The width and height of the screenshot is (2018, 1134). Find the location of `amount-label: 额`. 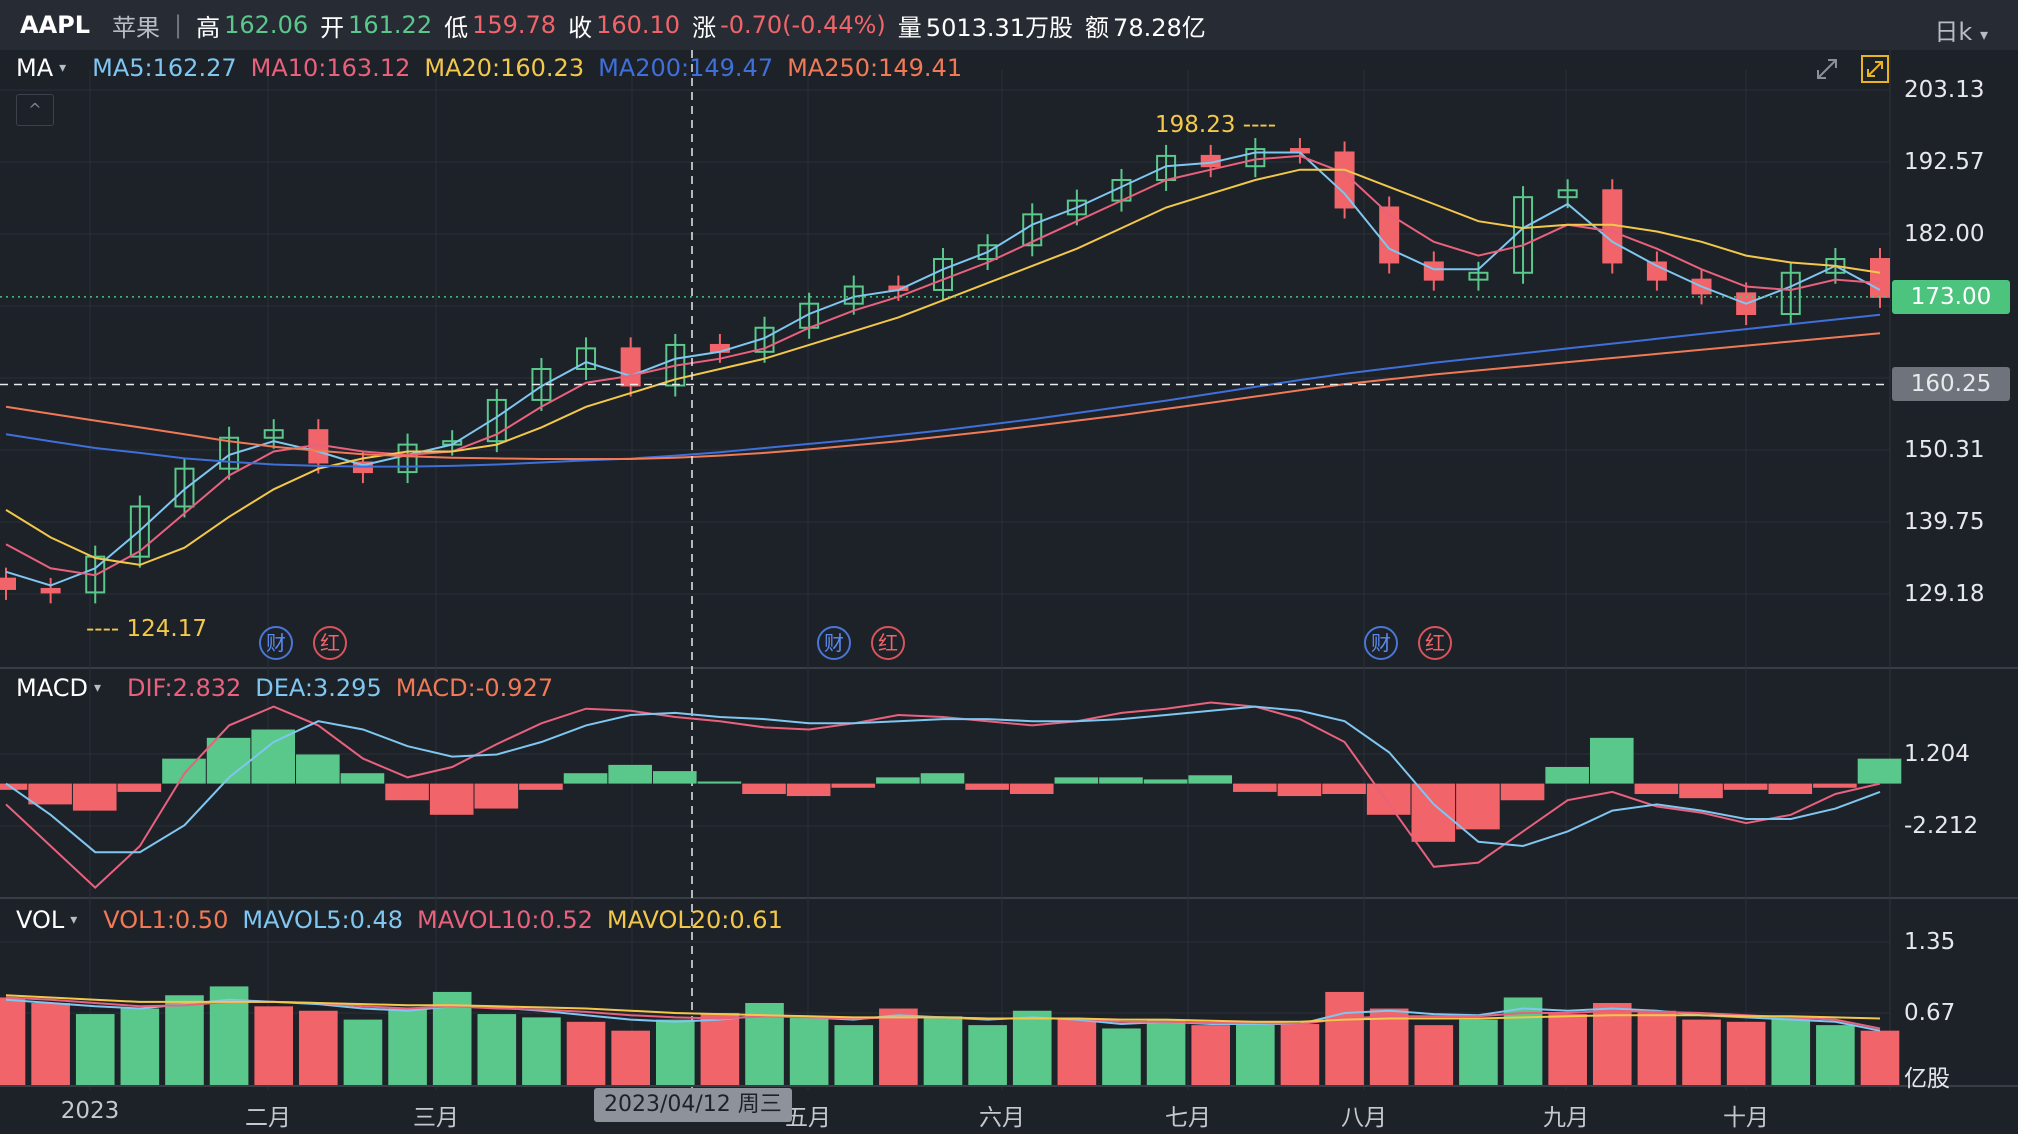

amount-label: 额 is located at coordinates (1097, 27).